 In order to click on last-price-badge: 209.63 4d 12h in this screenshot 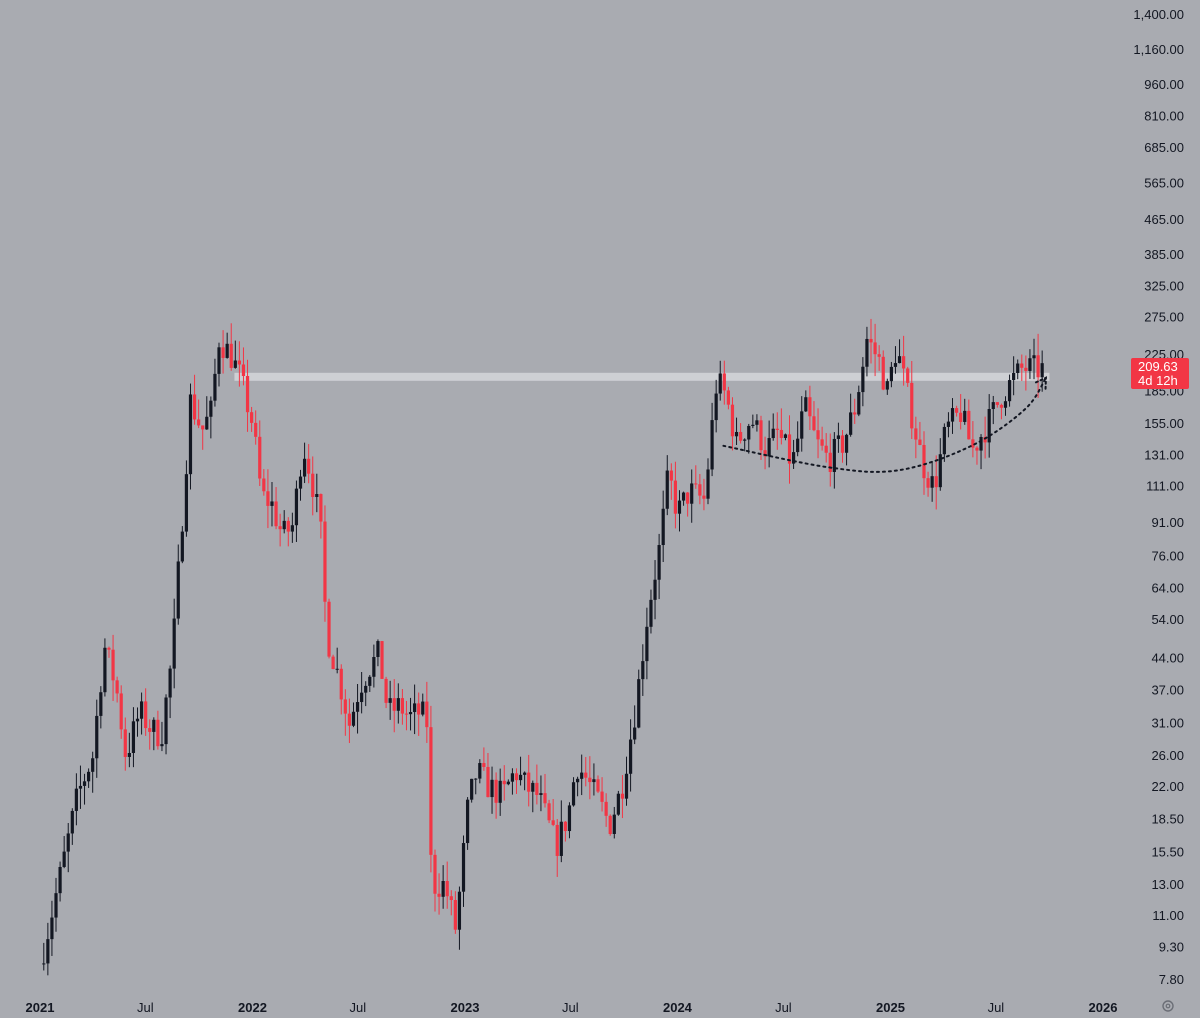, I will do `click(1160, 374)`.